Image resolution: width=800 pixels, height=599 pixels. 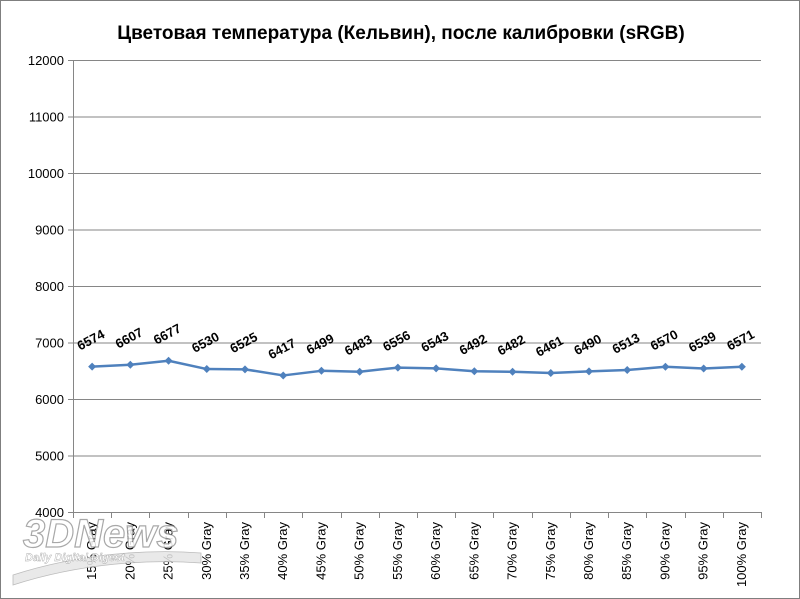 I want to click on x-tick-label: 30% Gray, so click(x=206, y=551).